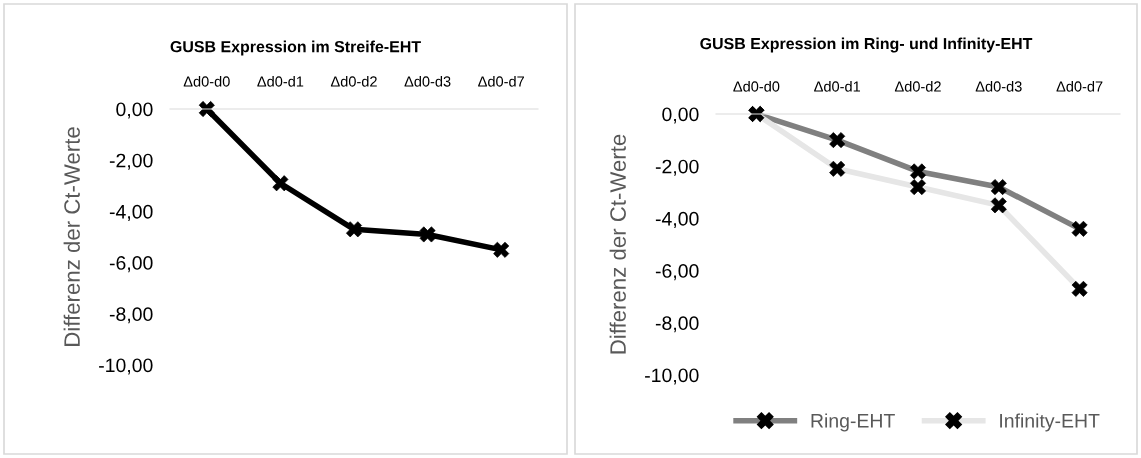 The height and width of the screenshot is (458, 1141). I want to click on chart-title: GUSB Expression im Ring- und Infinity-EHT, so click(866, 45).